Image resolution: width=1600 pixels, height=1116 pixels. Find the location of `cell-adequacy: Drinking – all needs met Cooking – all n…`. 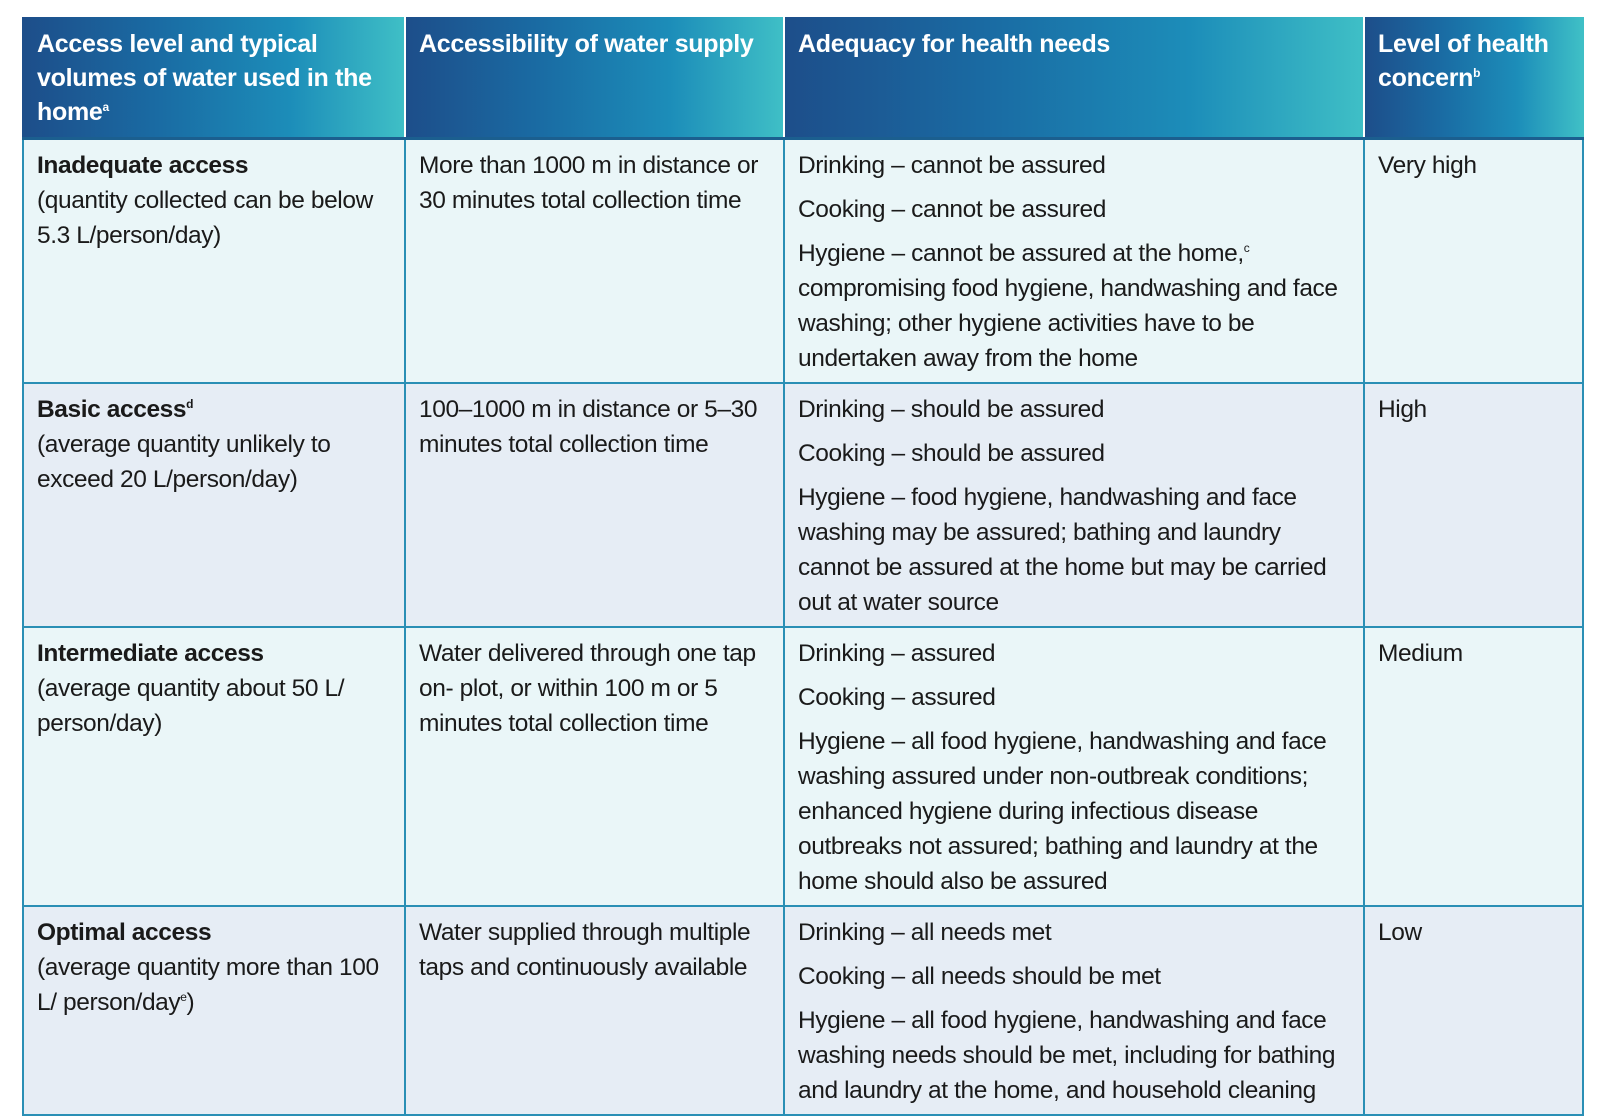

cell-adequacy: Drinking – all needs met Cooking – all n… is located at coordinates (1074, 1010).